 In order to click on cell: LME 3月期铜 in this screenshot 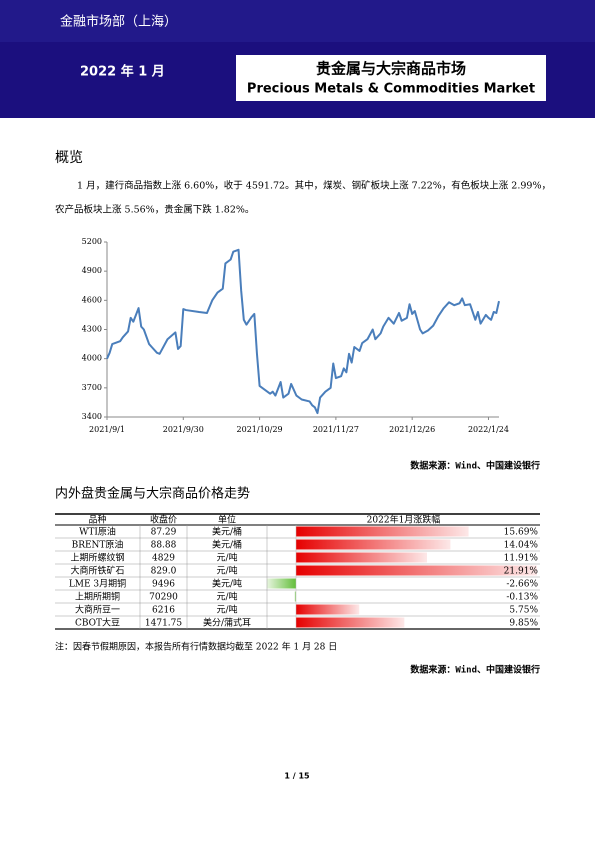, I will do `click(97, 584)`.